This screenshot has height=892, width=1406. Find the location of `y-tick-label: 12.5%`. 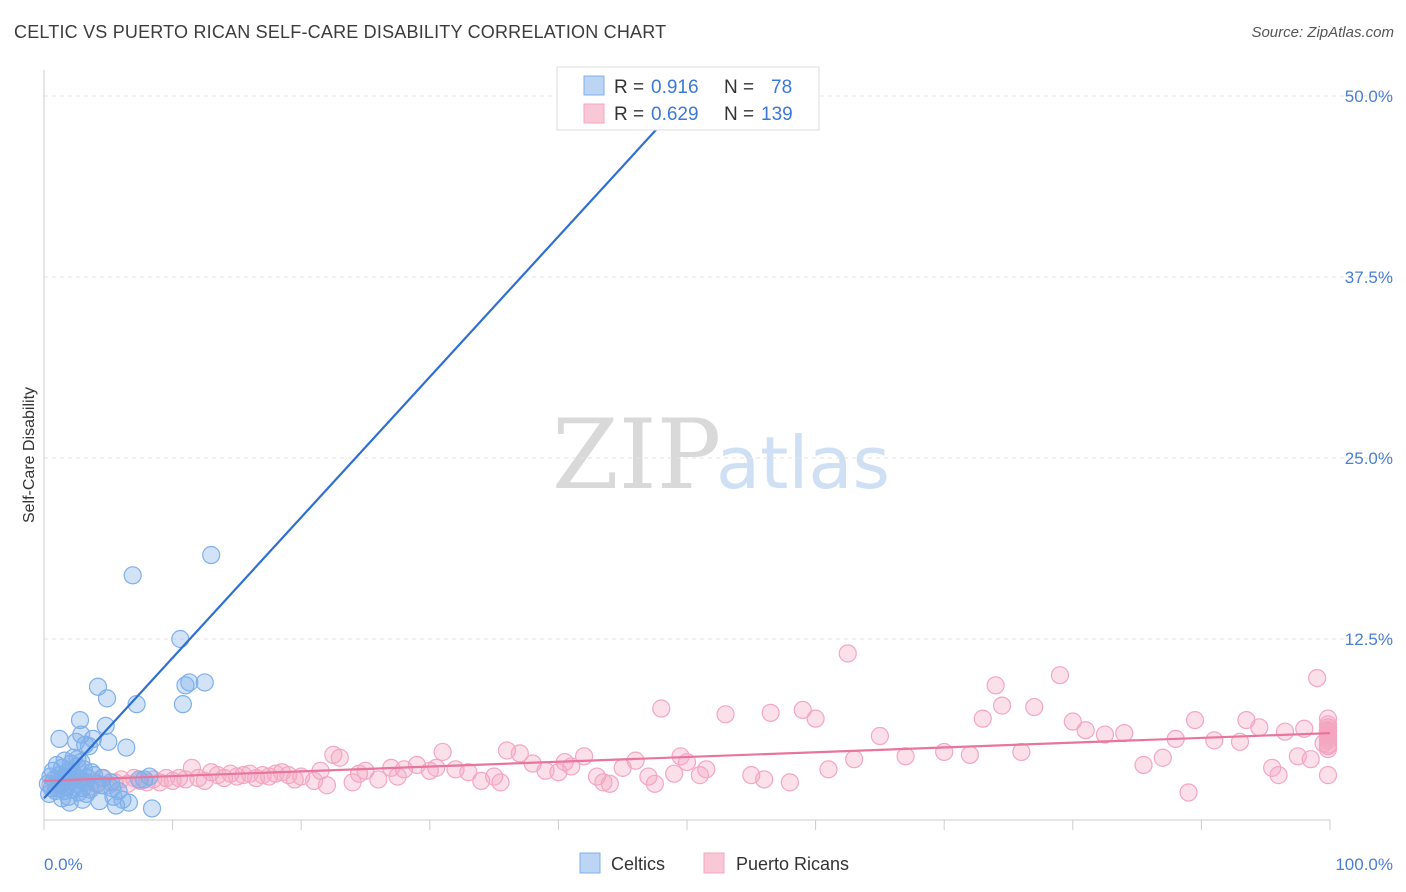

y-tick-label: 12.5% is located at coordinates (1369, 639).